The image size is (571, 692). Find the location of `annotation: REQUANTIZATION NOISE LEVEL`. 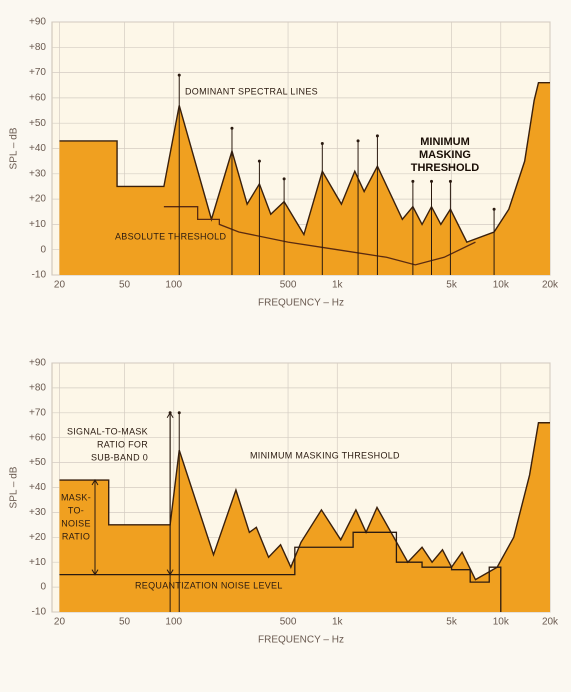

annotation: REQUANTIZATION NOISE LEVEL is located at coordinates (209, 585).